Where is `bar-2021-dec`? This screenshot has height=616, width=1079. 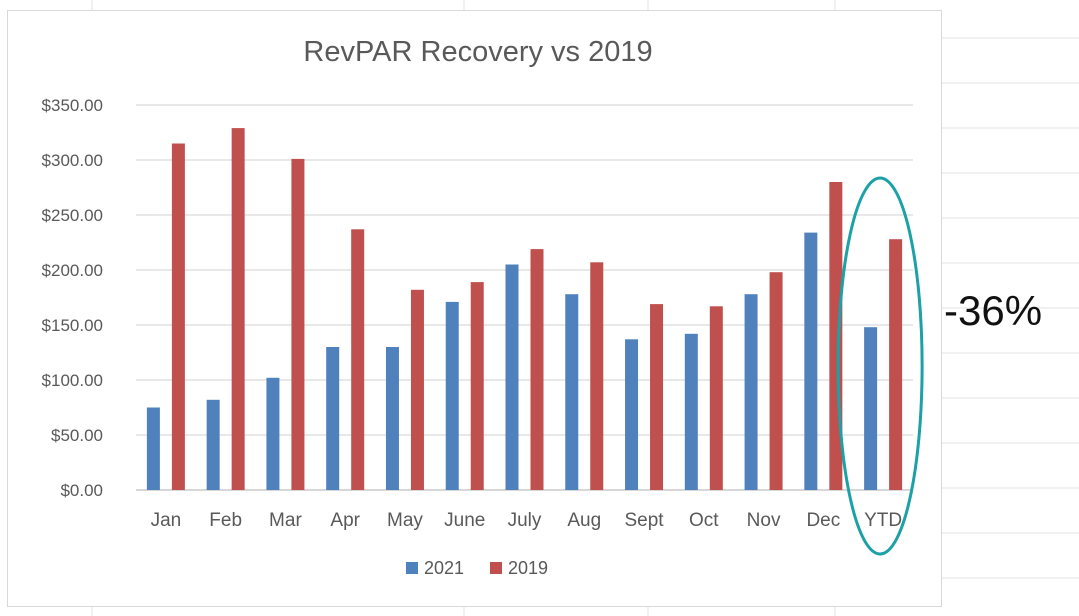 bar-2021-dec is located at coordinates (811, 361).